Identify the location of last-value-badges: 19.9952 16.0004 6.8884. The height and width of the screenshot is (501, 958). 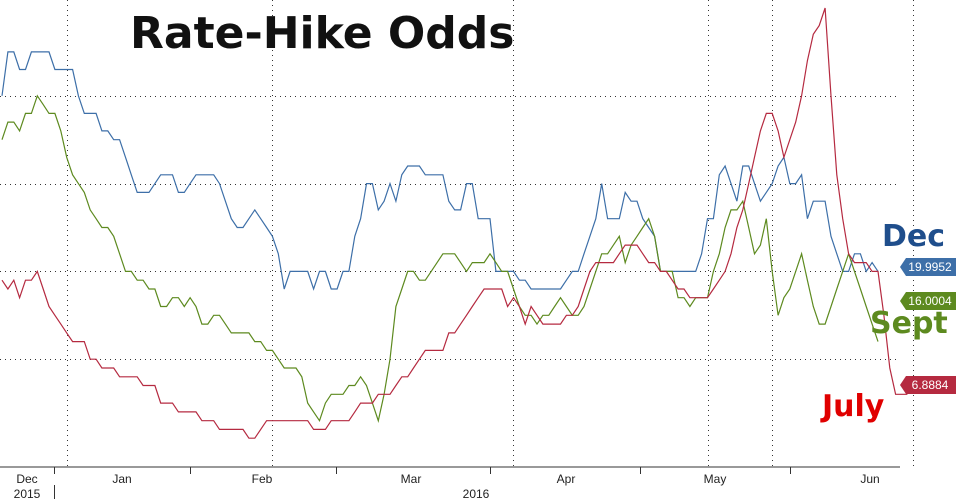
(928, 326).